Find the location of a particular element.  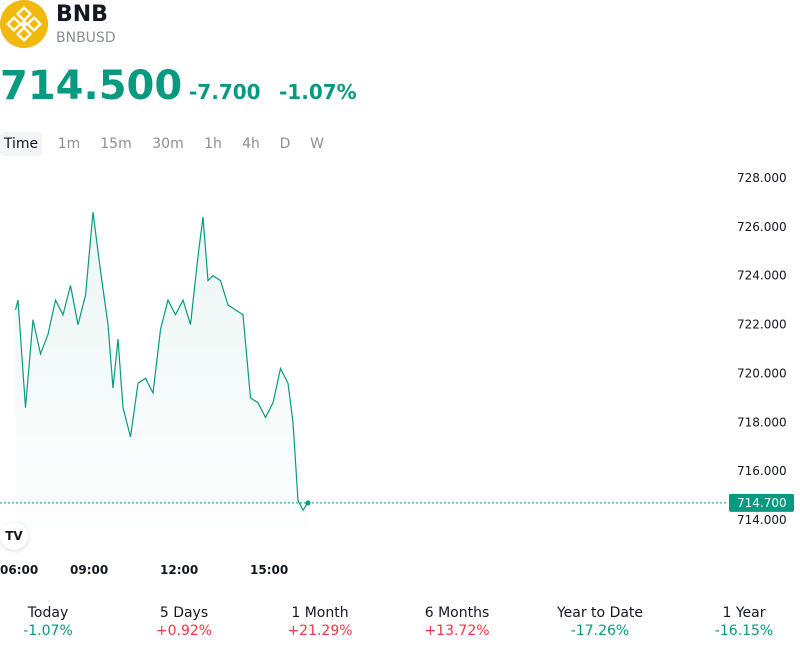

symbol-pair: BNBUSD is located at coordinates (86, 38).